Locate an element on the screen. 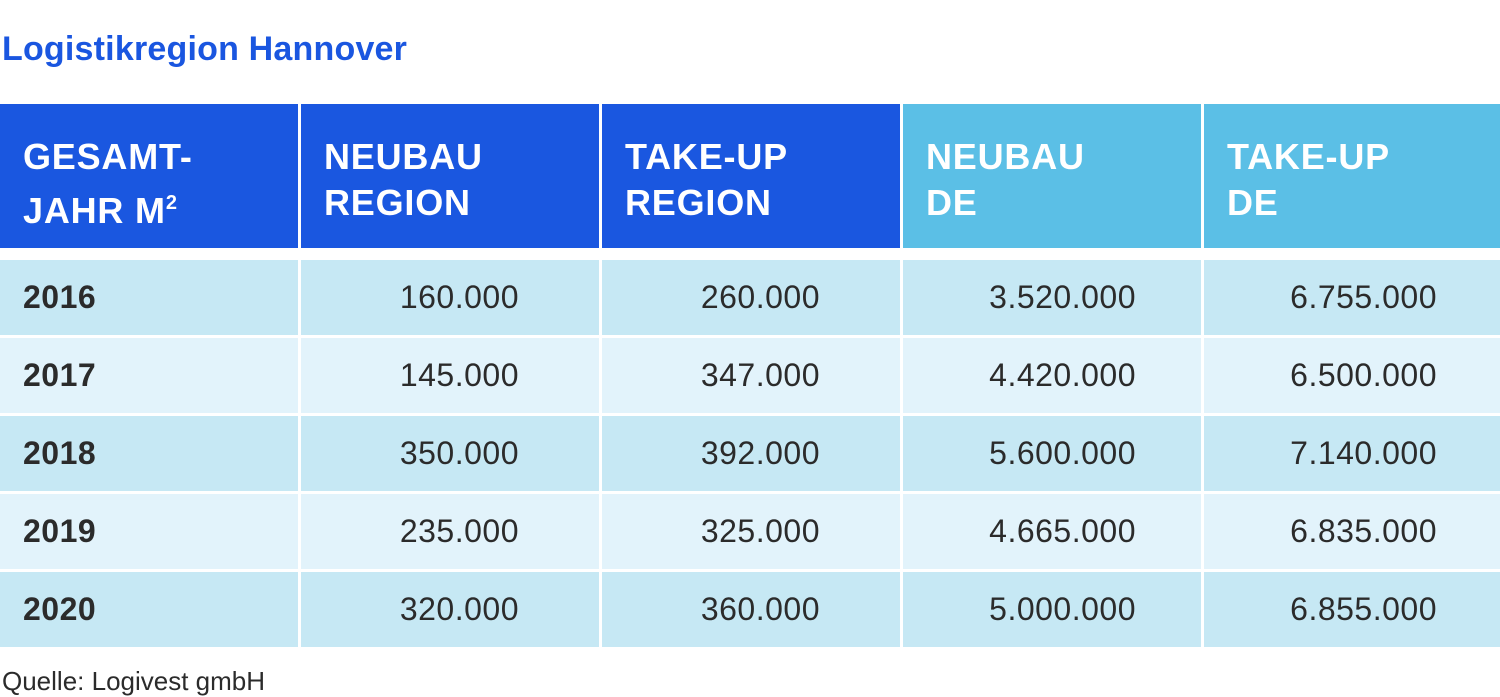 Image resolution: width=1500 pixels, height=697 pixels. year-cell: 2016 is located at coordinates (149, 297).